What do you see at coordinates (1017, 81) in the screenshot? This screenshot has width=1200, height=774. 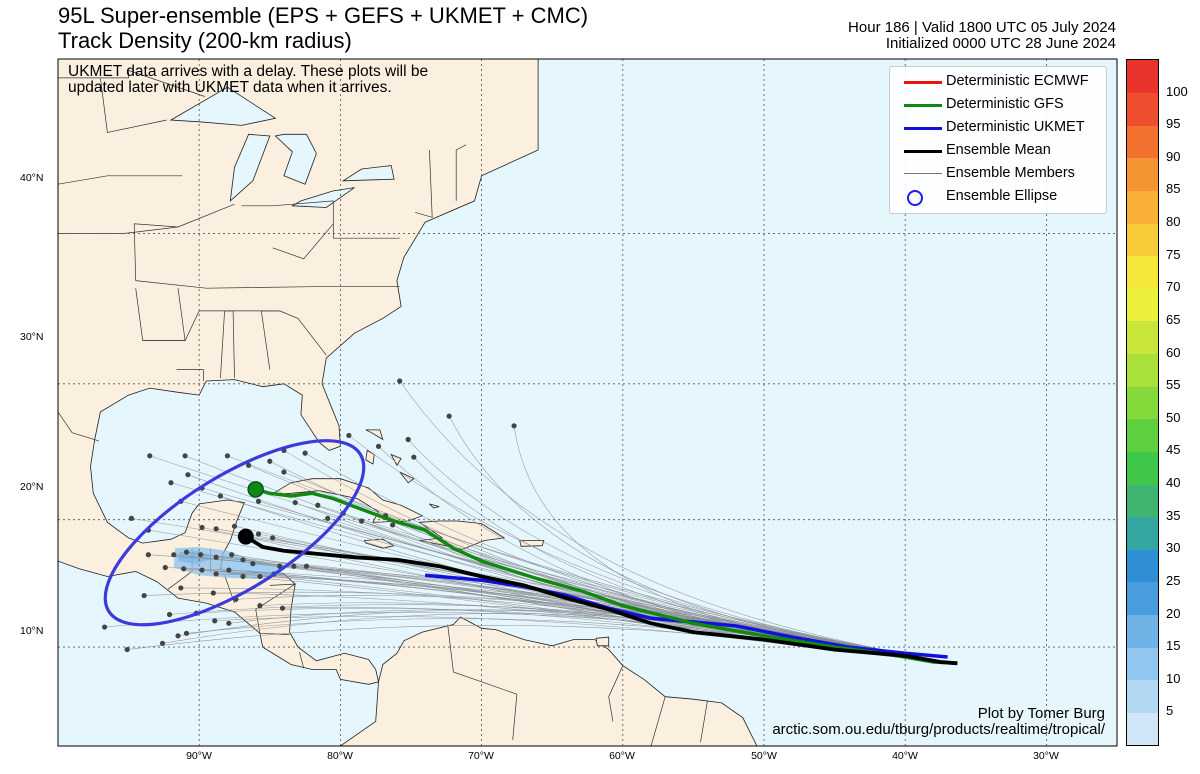 I see `legend-label: Deterministic ECMWF` at bounding box center [1017, 81].